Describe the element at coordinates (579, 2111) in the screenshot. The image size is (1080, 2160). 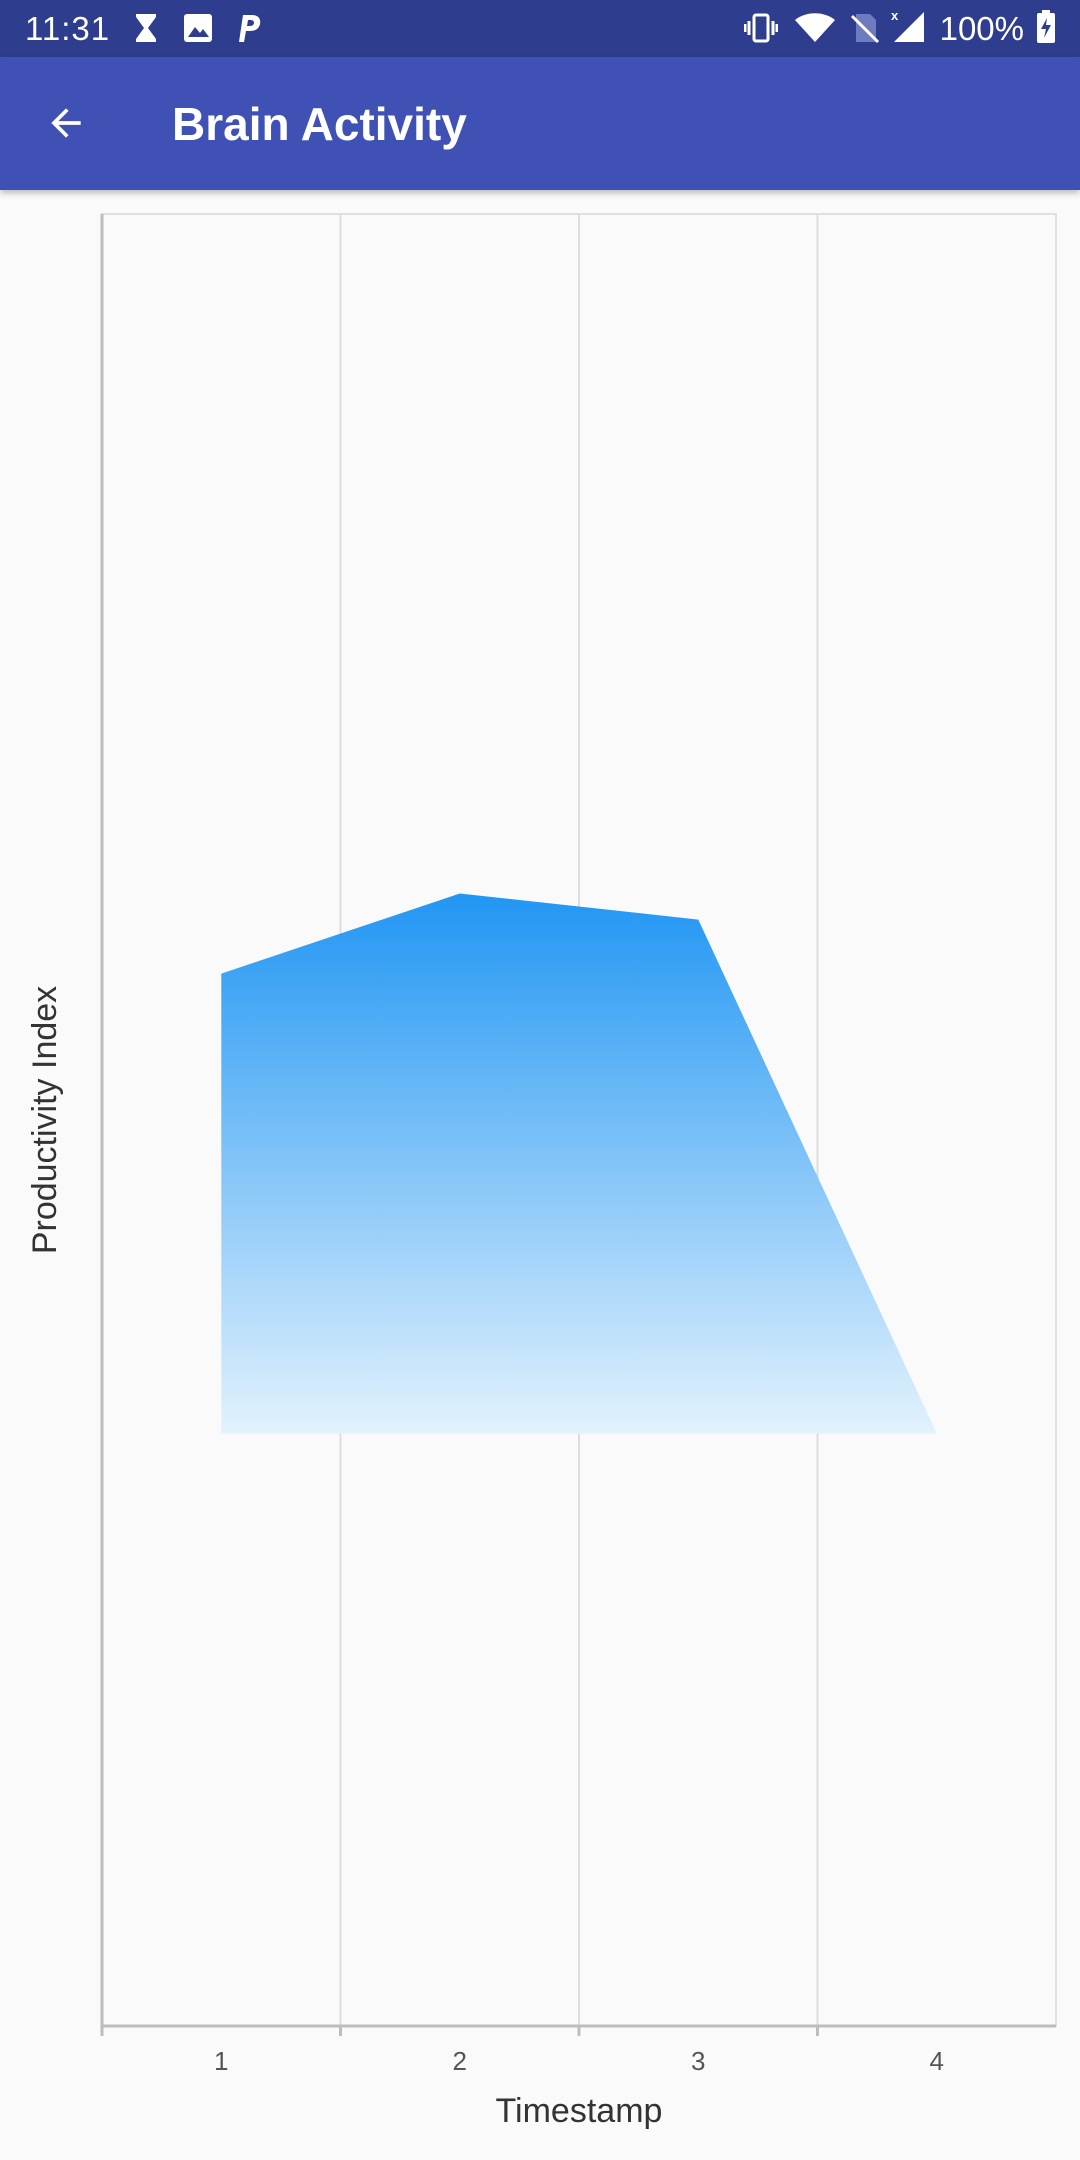
I see `x-axis-title: Timestamp` at that location.